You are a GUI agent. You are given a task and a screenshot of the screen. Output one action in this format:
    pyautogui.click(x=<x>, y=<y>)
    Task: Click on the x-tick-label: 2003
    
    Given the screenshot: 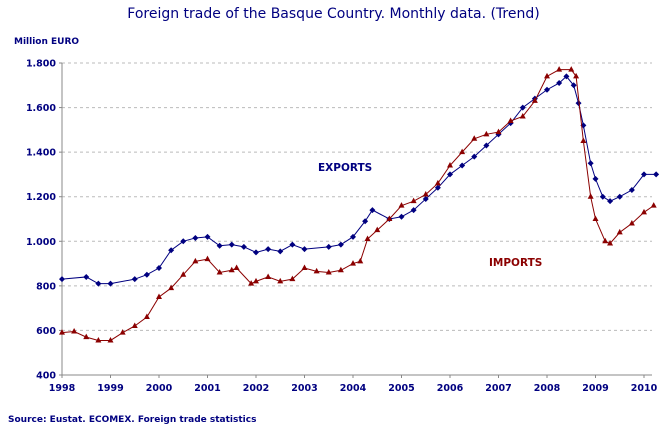 What is the action you would take?
    pyautogui.click(x=304, y=388)
    